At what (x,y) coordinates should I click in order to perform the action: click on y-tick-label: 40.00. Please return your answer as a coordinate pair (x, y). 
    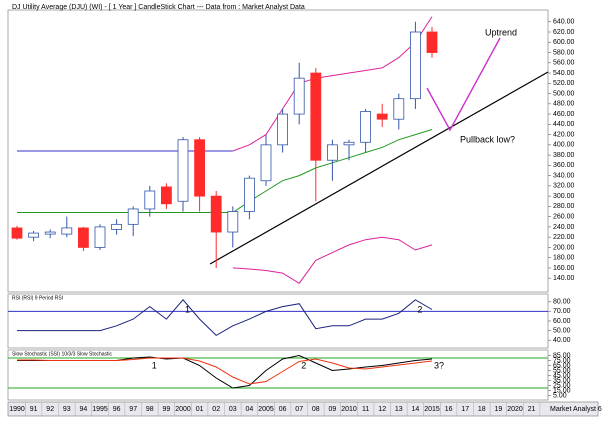
    Looking at the image, I should click on (562, 340).